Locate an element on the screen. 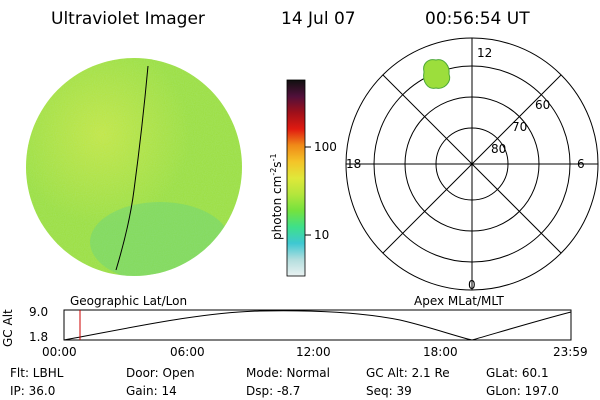  info-mode: Mode: Normal is located at coordinates (288, 373).